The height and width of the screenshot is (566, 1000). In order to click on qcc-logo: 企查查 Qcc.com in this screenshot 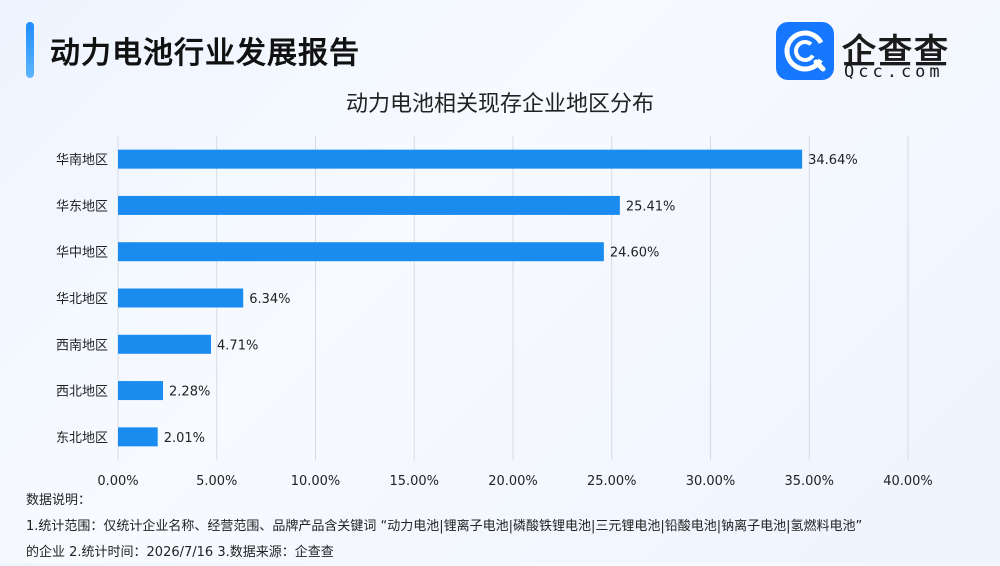, I will do `click(871, 52)`.